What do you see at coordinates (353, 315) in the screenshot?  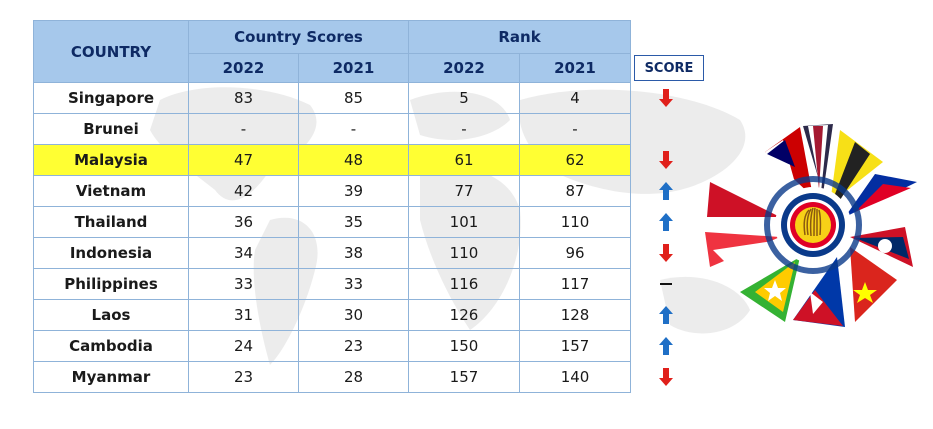 I see `score-2021-cell: 30` at bounding box center [353, 315].